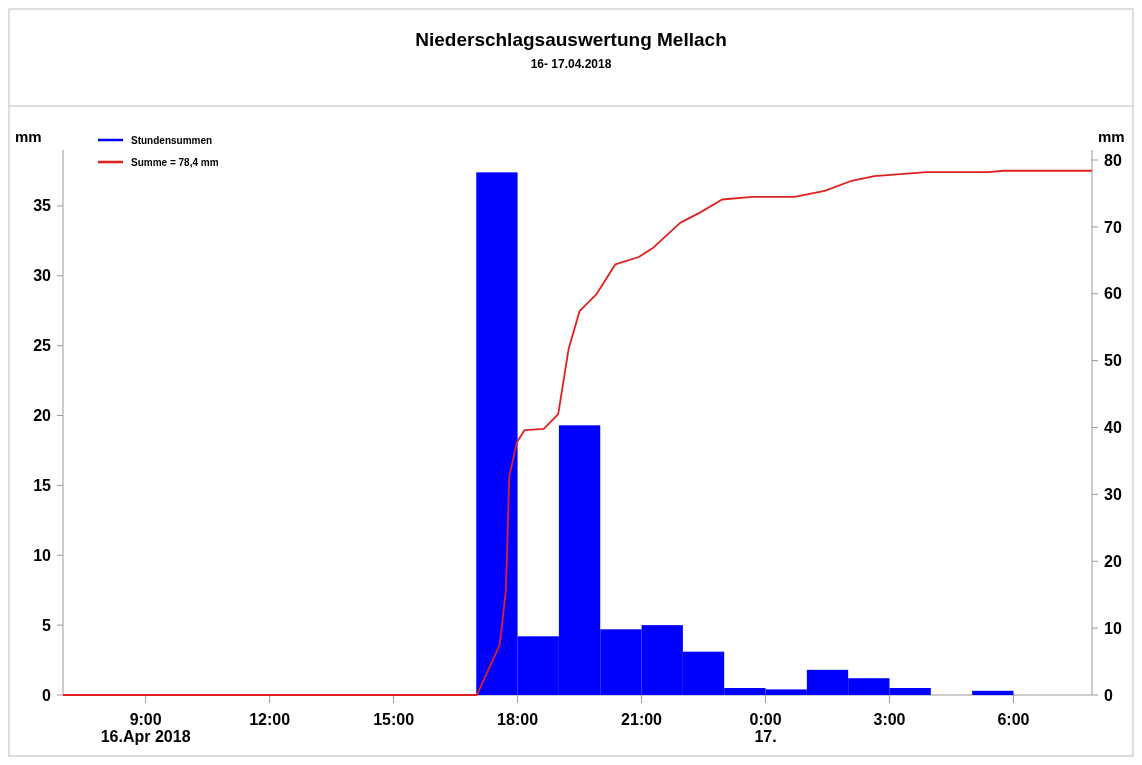 Image resolution: width=1142 pixels, height=765 pixels. What do you see at coordinates (1113, 160) in the screenshot?
I see `y2-tick-label: 80` at bounding box center [1113, 160].